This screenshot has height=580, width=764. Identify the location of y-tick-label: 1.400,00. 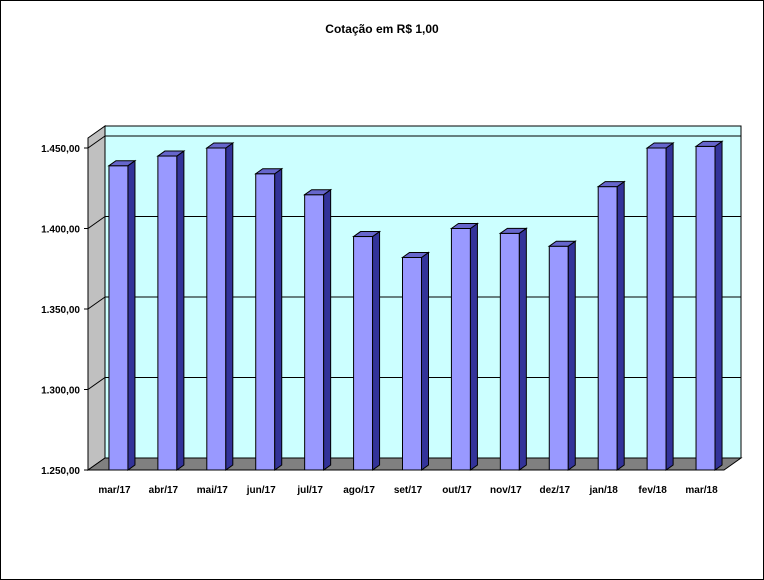
(60, 230).